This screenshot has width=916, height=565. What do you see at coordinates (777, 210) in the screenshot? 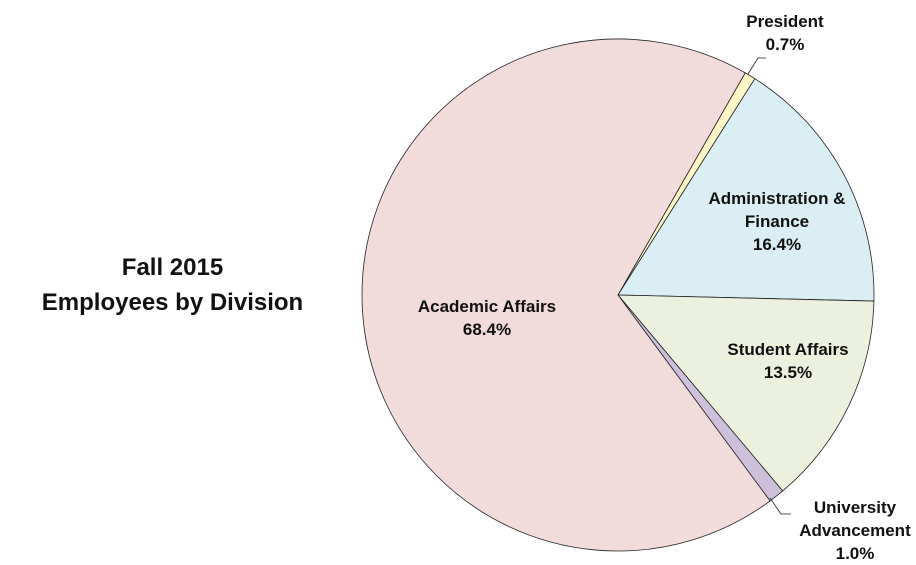
I see `category-label: Administration & Finance` at bounding box center [777, 210].